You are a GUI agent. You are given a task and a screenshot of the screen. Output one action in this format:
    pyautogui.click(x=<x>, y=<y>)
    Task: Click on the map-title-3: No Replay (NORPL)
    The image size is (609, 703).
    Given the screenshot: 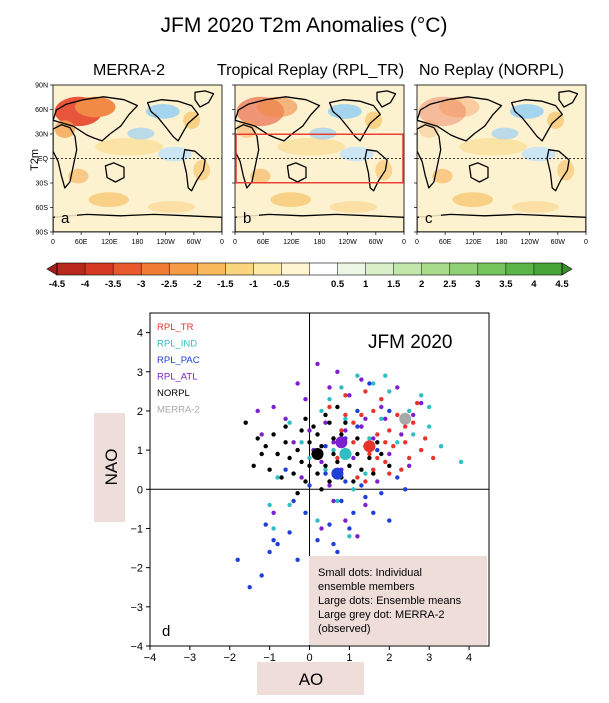 What is the action you would take?
    pyautogui.click(x=491, y=70)
    